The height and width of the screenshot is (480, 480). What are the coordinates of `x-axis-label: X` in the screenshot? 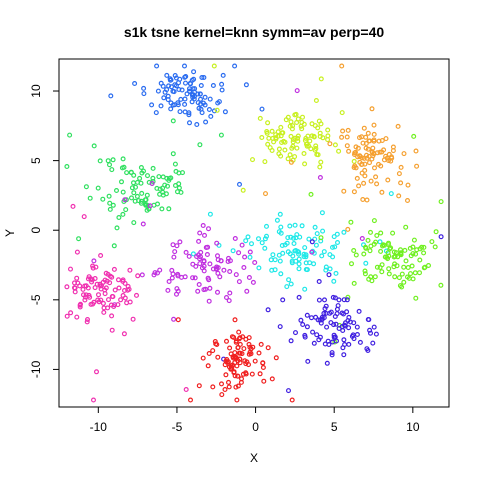 It's located at (254, 458).